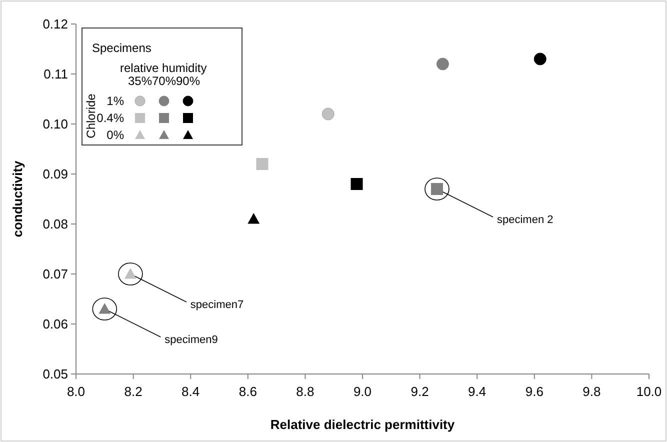  I want to click on x-tick-label: 8.8, so click(305, 391).